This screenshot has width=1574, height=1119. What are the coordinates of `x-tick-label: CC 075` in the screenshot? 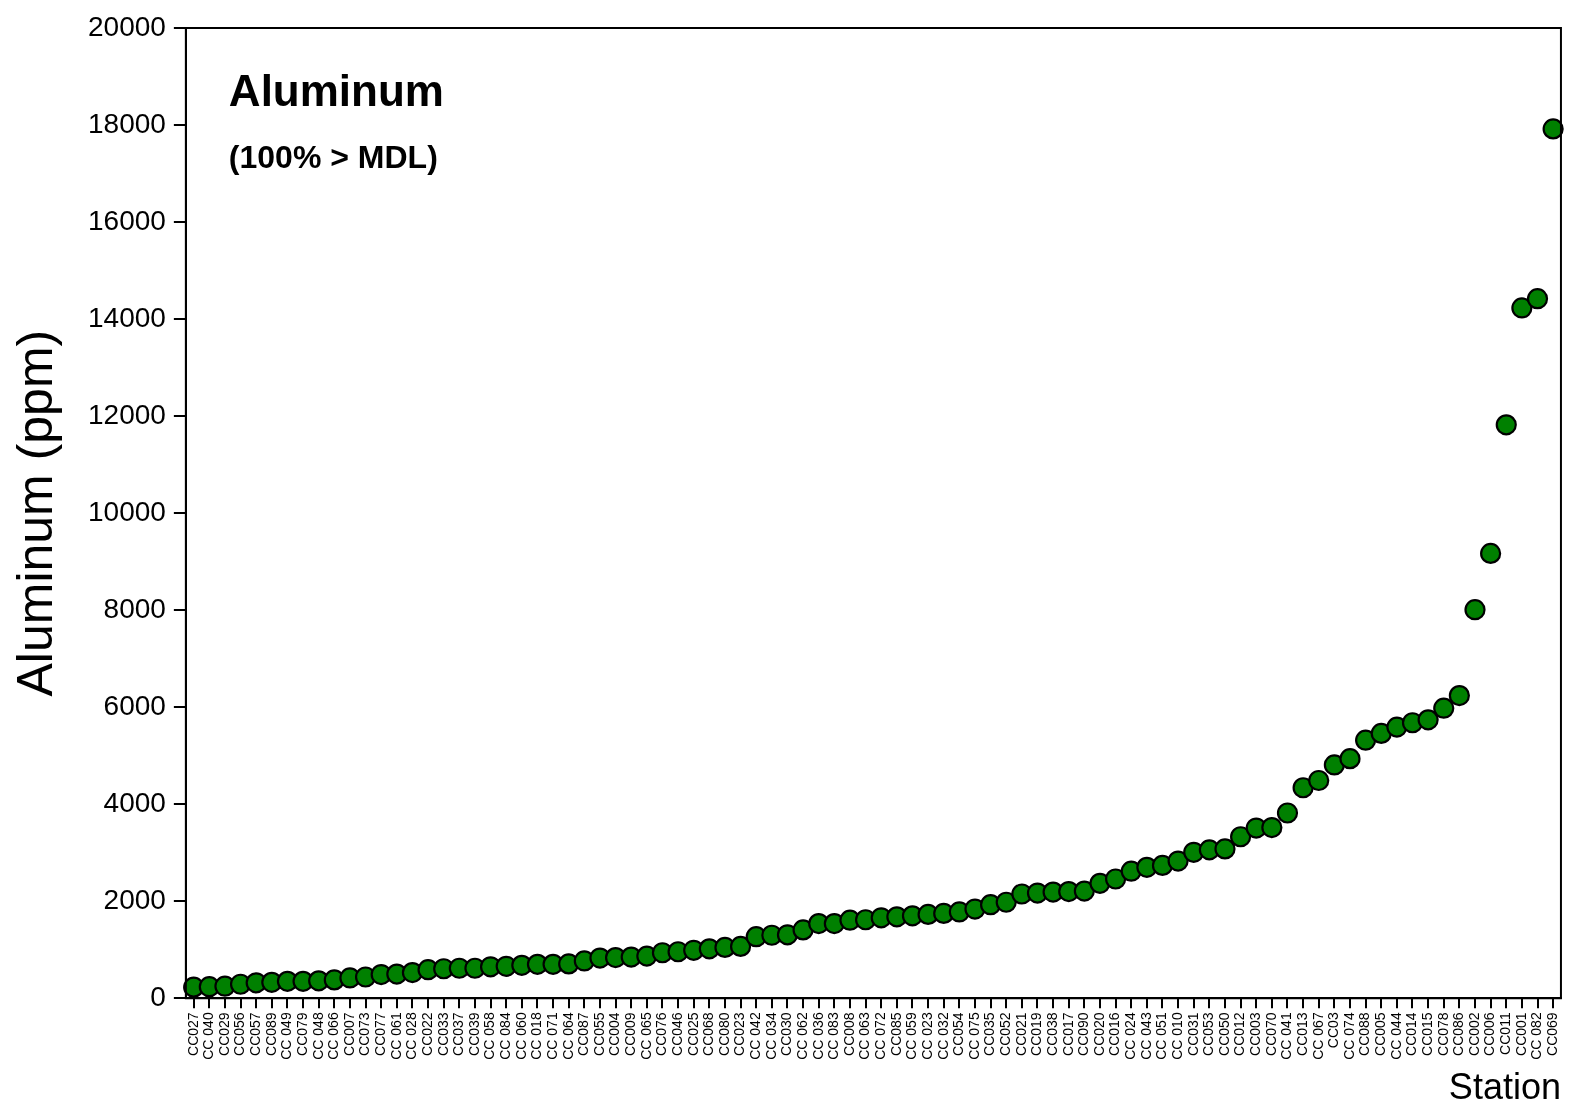 It's located at (973, 1036).